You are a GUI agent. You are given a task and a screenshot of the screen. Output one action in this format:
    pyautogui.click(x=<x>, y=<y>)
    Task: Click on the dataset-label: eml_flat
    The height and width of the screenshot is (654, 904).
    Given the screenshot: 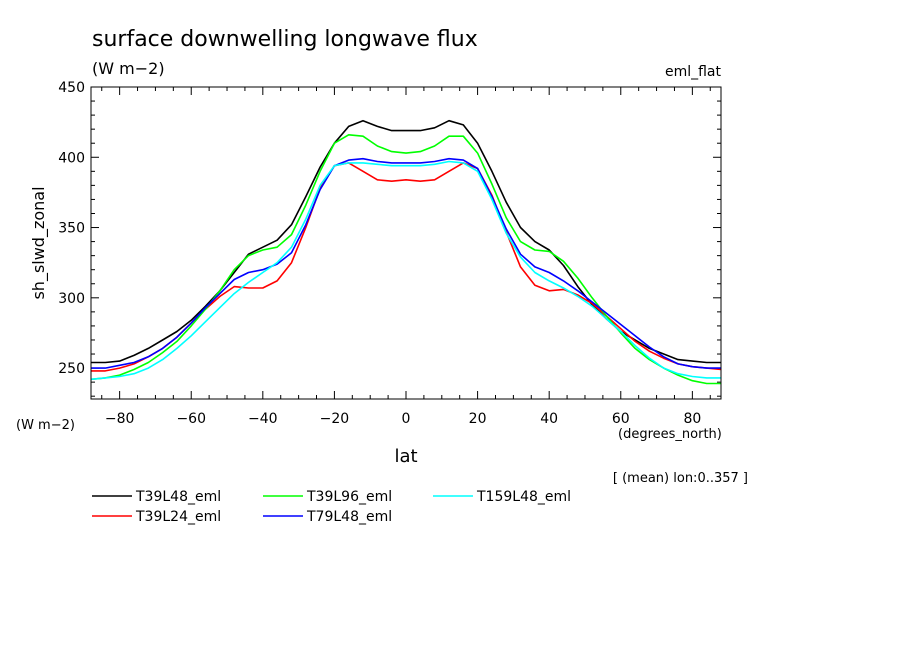 What is the action you would take?
    pyautogui.click(x=693, y=72)
    